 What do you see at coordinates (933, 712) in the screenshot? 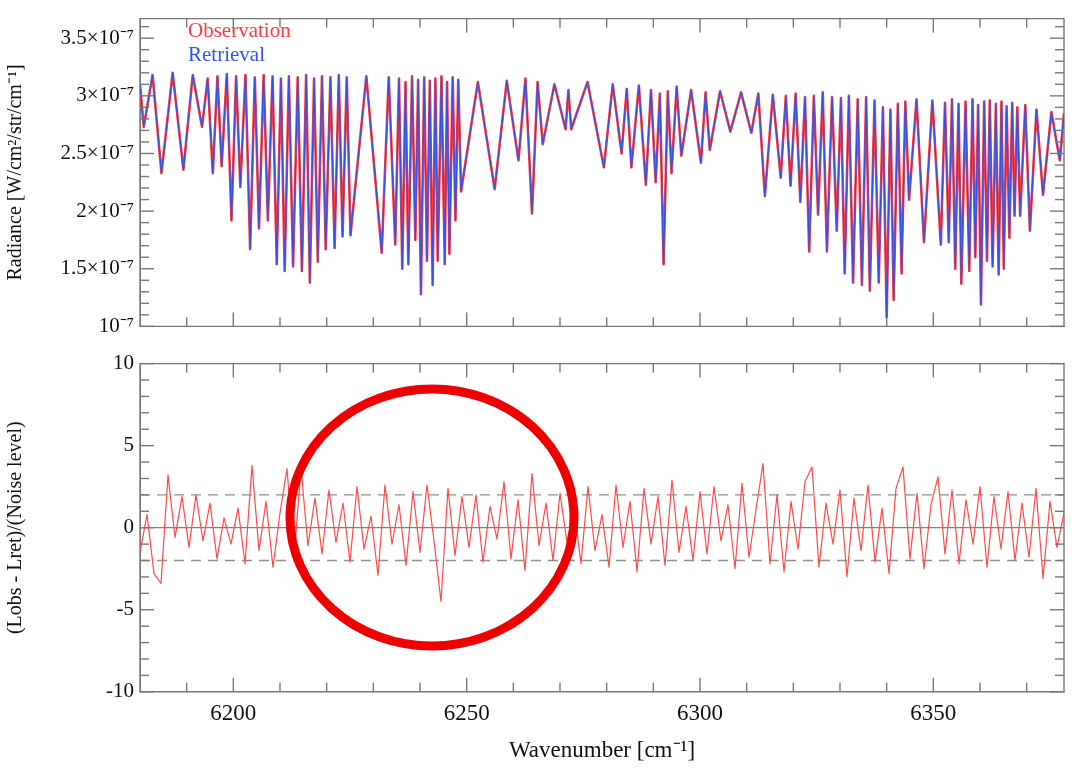
I see `x-tick-label: 6350` at bounding box center [933, 712].